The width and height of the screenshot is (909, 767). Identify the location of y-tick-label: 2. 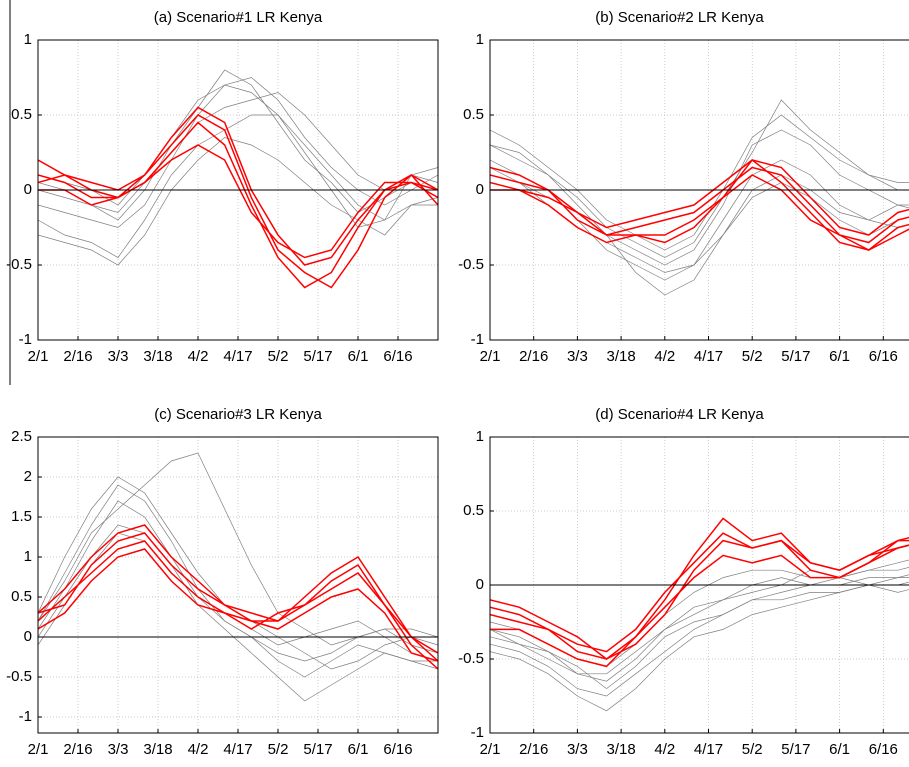
(28, 476).